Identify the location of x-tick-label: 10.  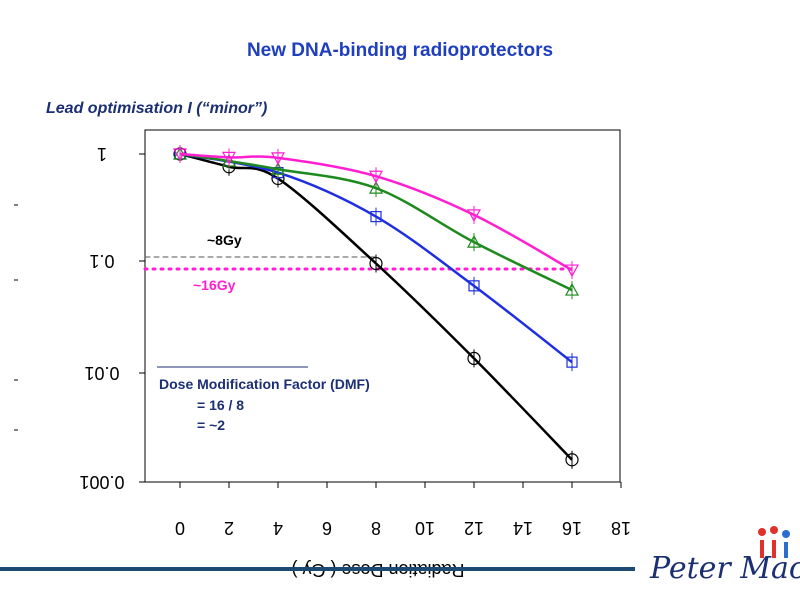
(425, 528).